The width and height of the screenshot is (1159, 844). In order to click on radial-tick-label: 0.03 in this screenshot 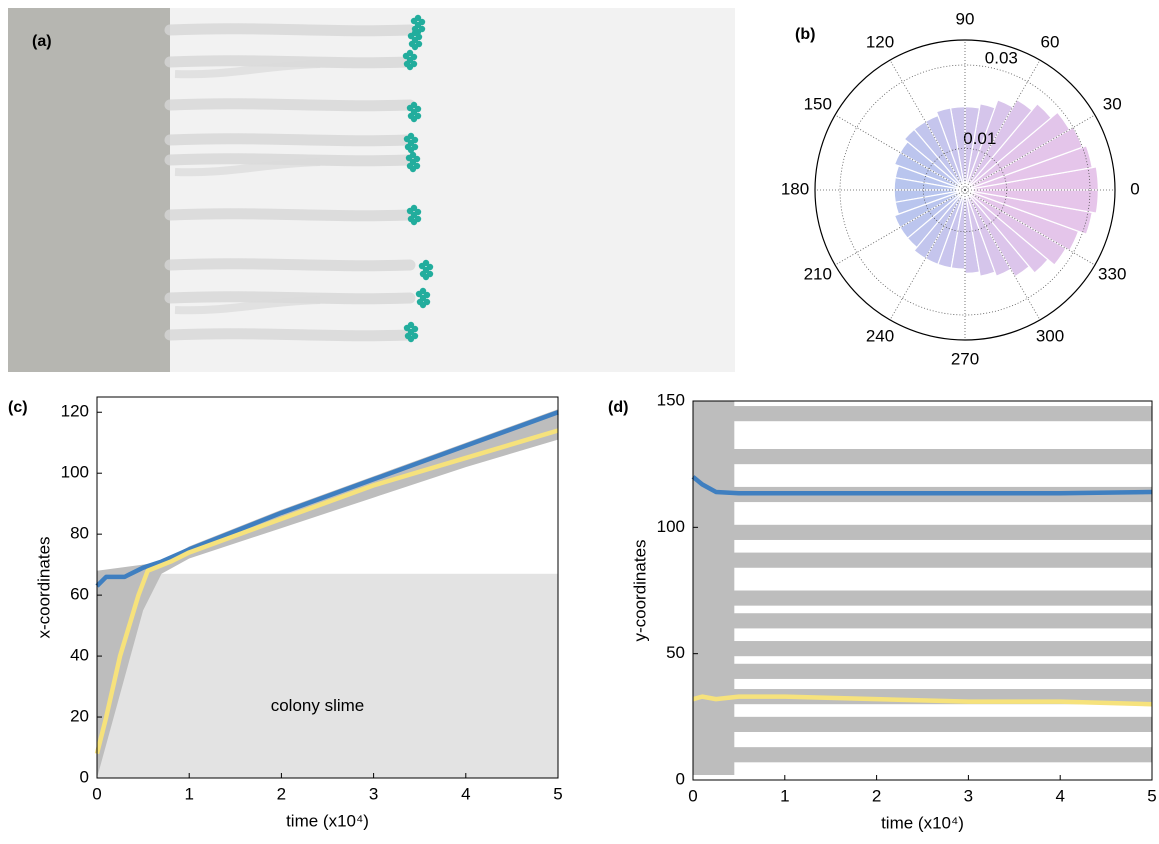, I will do `click(1001, 58)`.